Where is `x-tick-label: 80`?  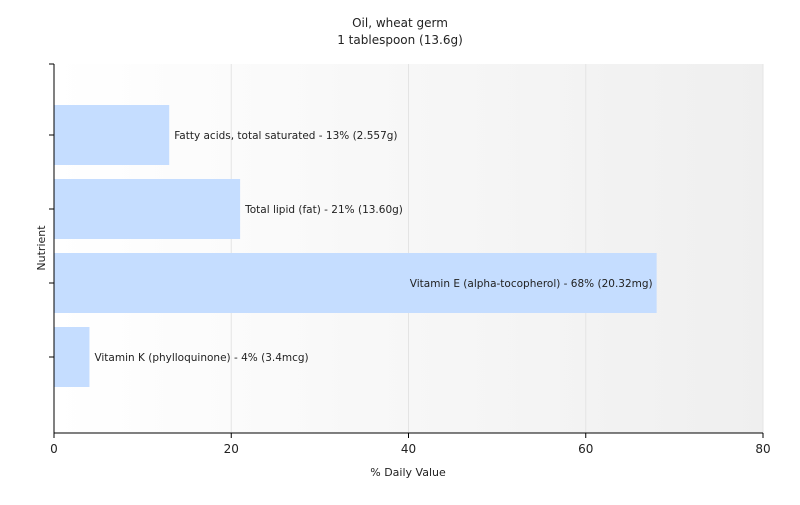
x-tick-label: 80 is located at coordinates (762, 449).